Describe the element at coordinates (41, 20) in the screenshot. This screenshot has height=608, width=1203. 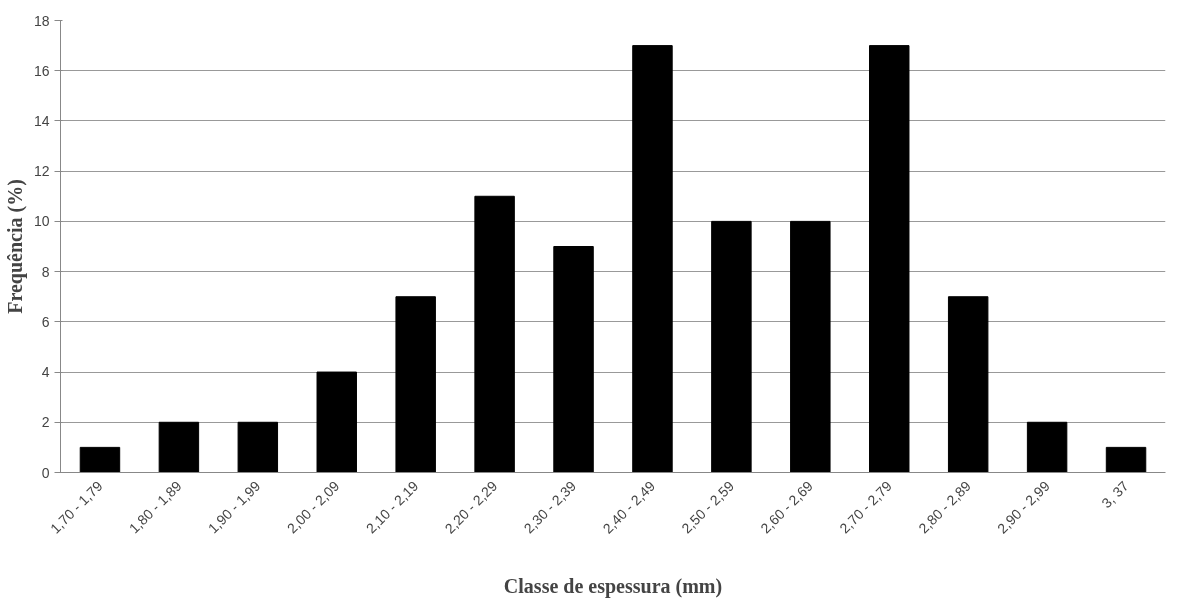
I see `y-tick-label: 18` at that location.